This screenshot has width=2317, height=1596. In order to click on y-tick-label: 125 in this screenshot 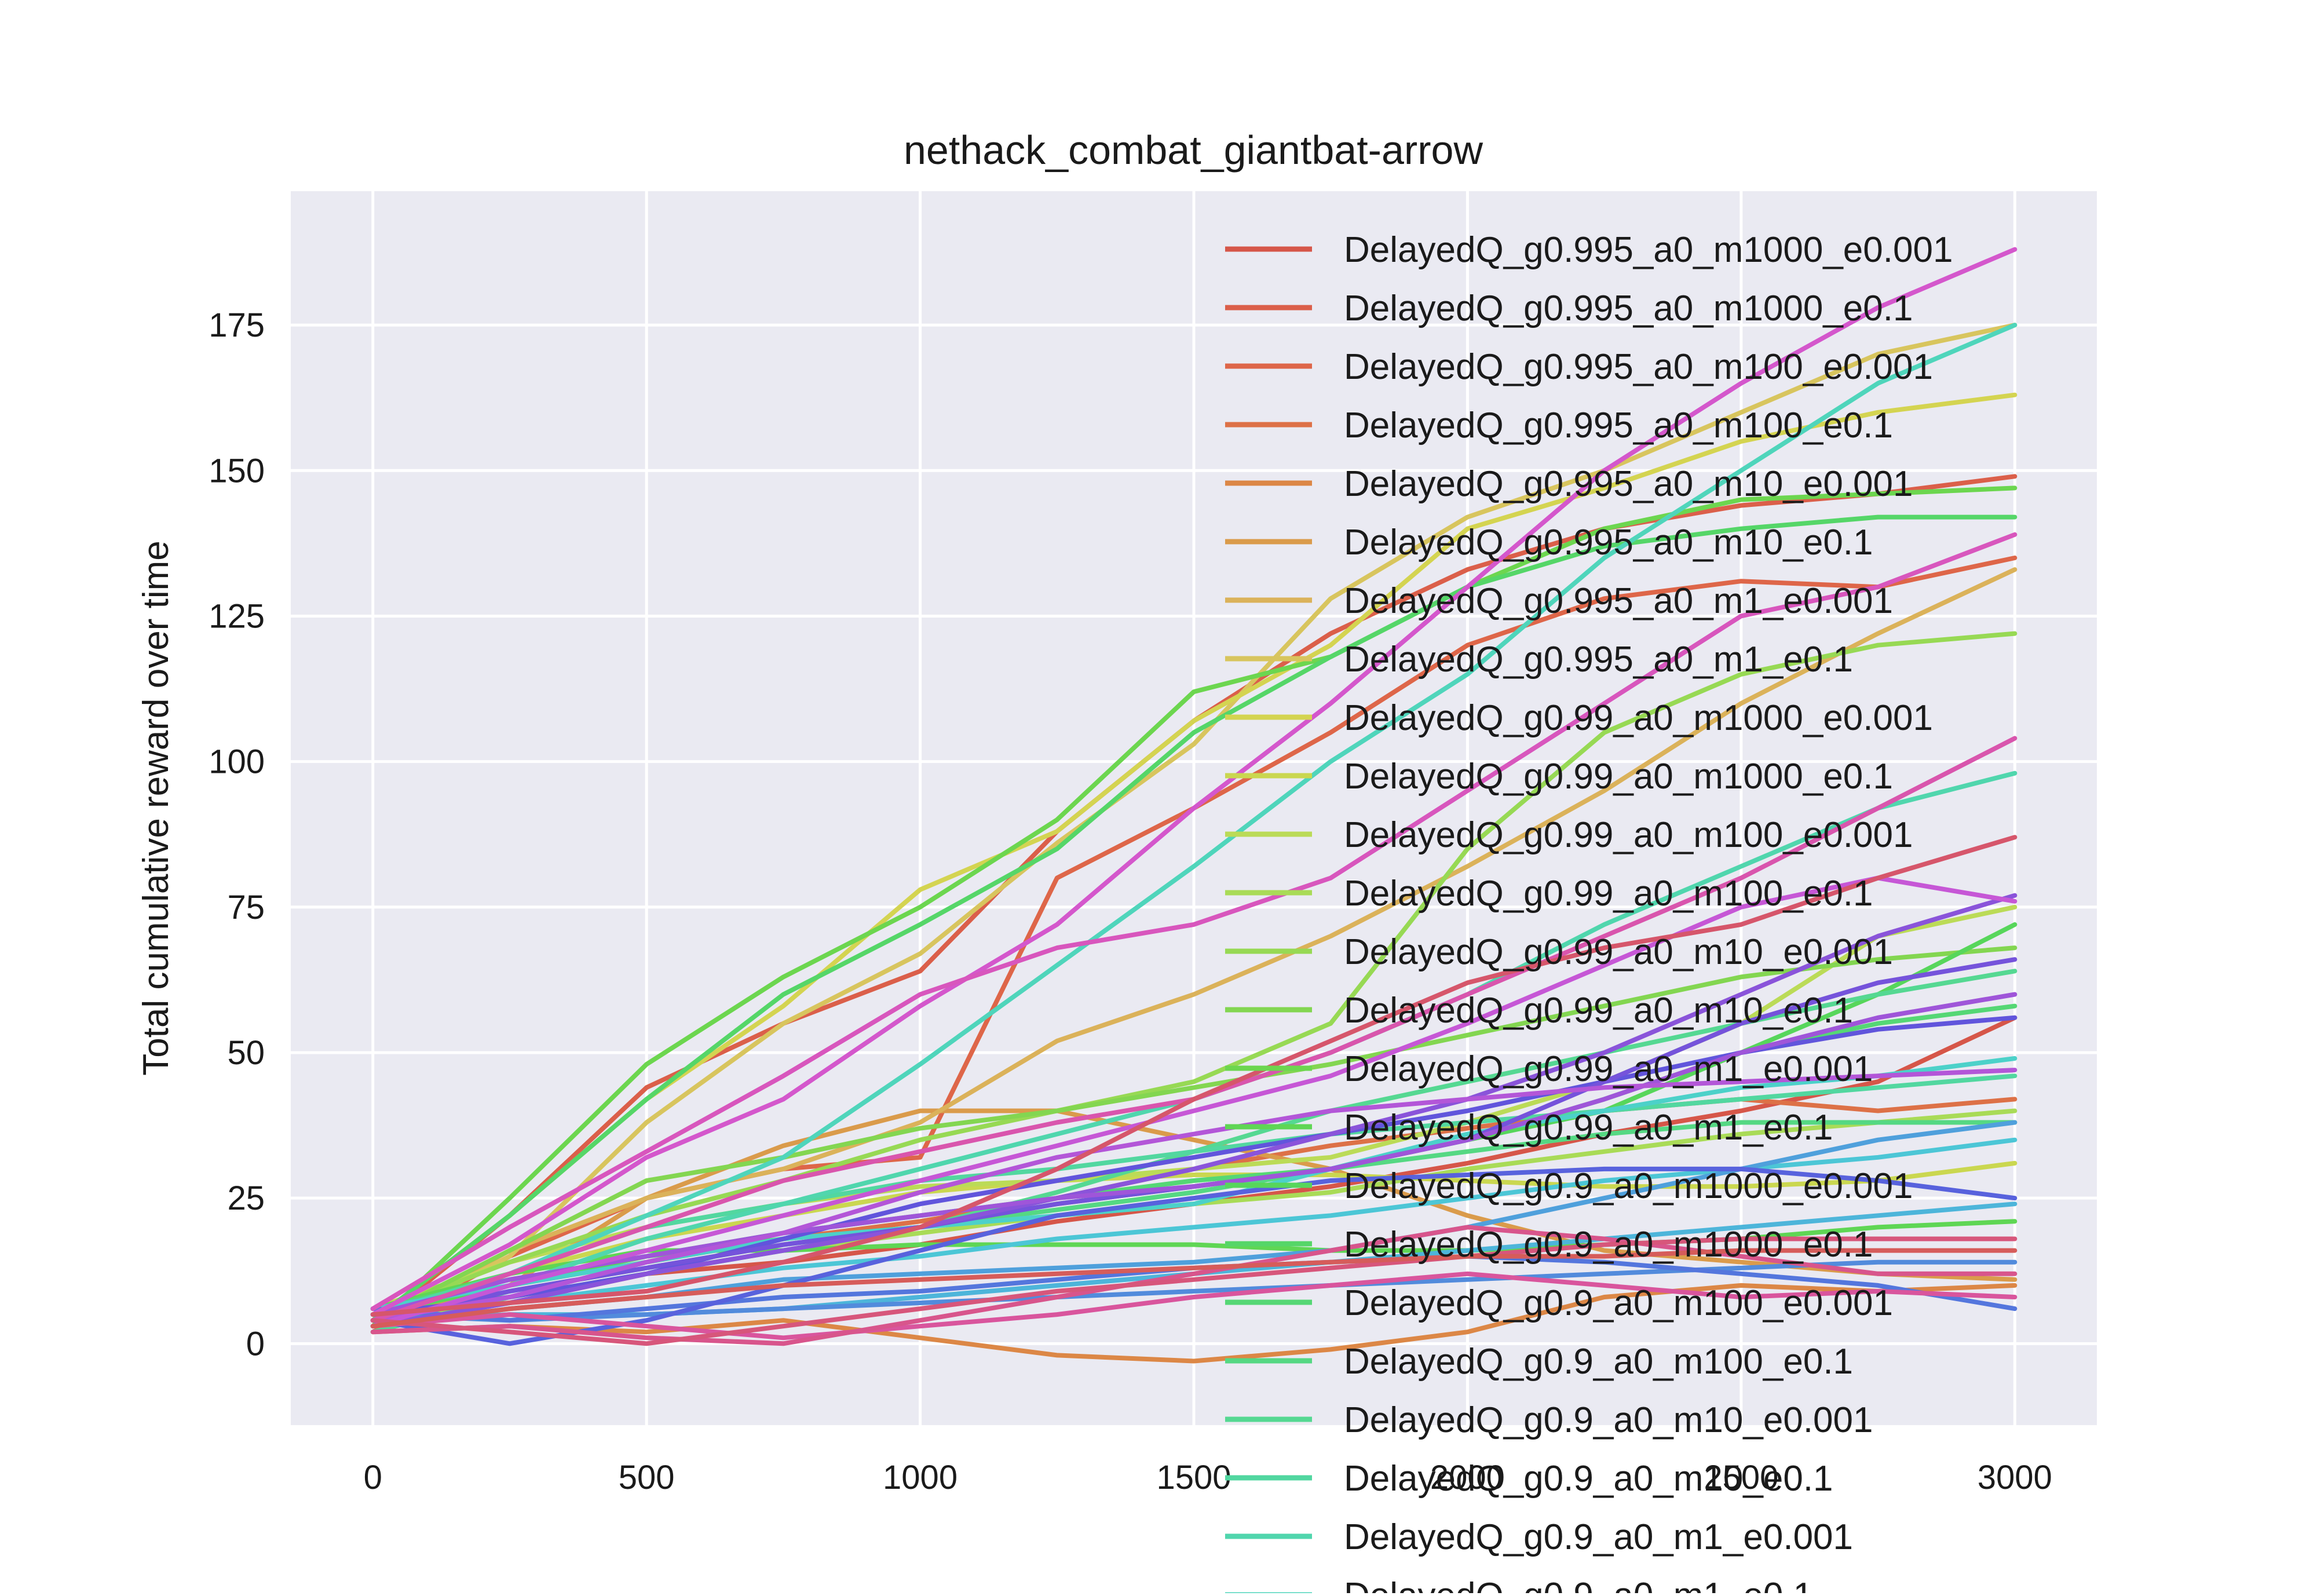, I will do `click(237, 616)`.